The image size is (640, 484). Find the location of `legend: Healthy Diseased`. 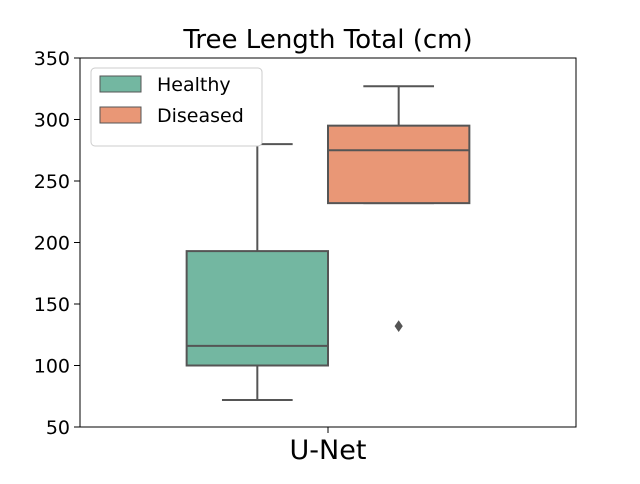

legend: Healthy Diseased is located at coordinates (176, 107).